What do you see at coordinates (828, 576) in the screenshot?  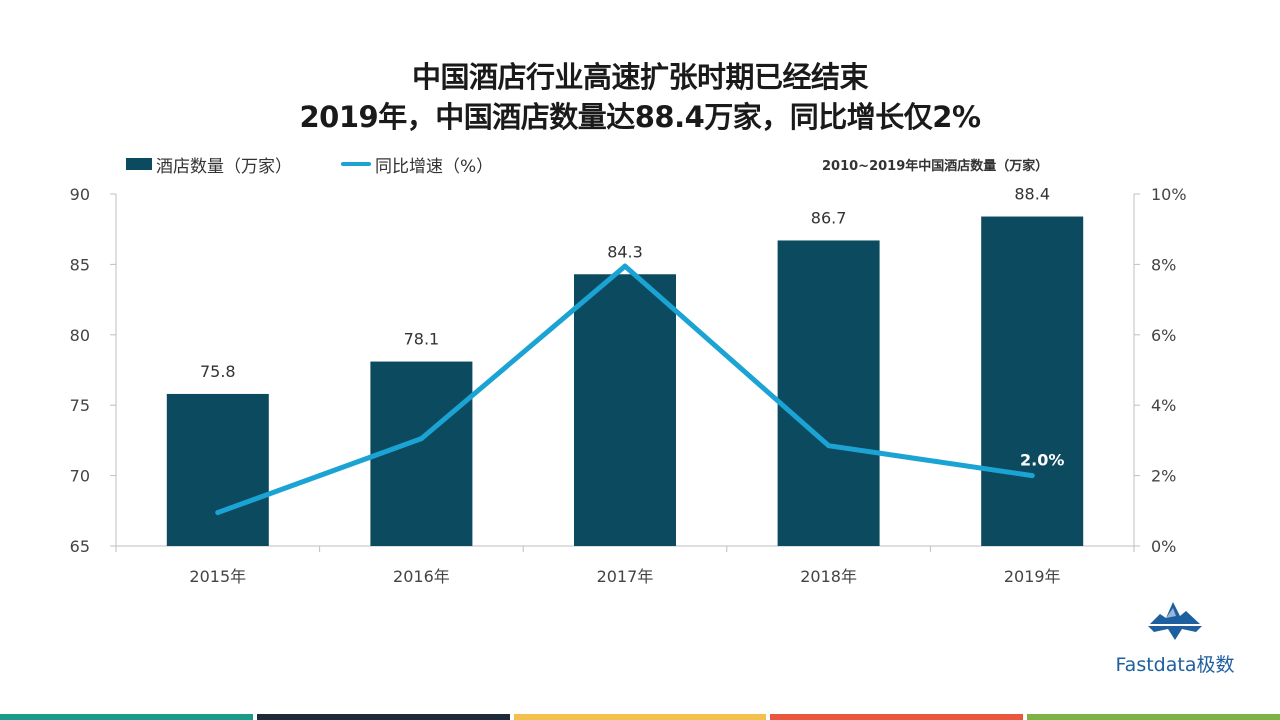 I see `x-tick-label: 2018年` at bounding box center [828, 576].